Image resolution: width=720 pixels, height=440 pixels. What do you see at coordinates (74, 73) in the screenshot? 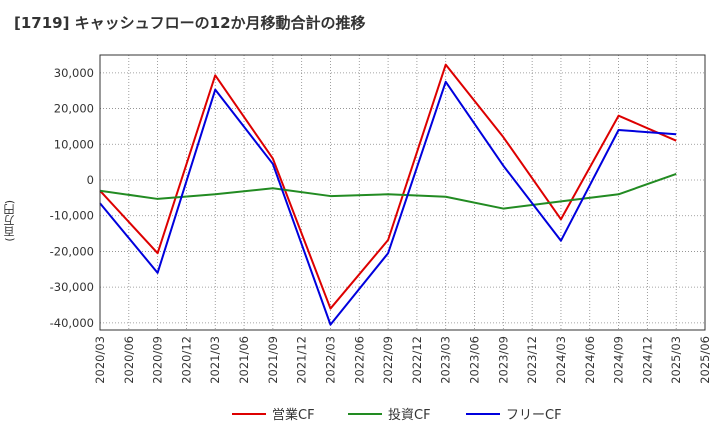
I see `y-tick-label: 30,000` at bounding box center [74, 73].